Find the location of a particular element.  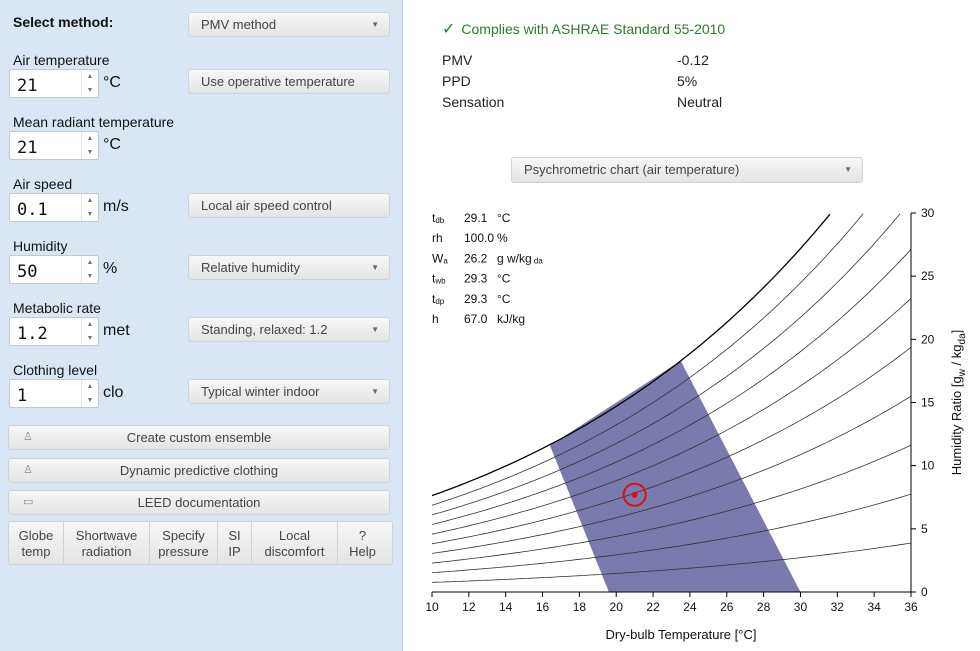

x-tick-label: 12 is located at coordinates (469, 607).